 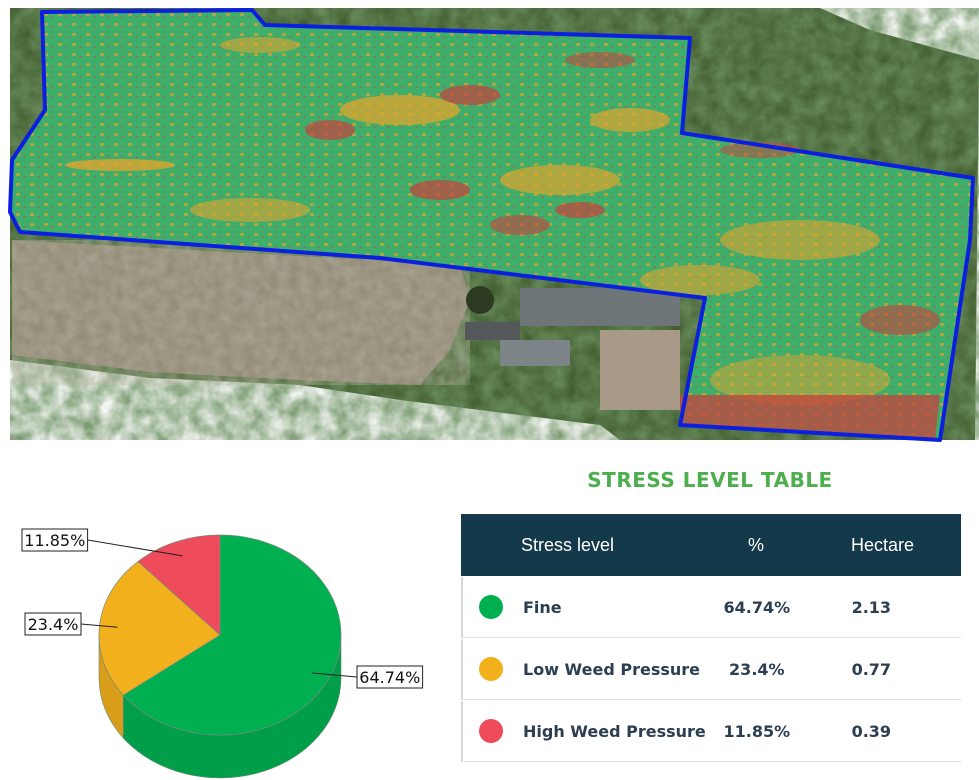 I want to click on table-row-high-weed-pressure: High Weed Pressure 11.85% 0.39, so click(x=711, y=731).